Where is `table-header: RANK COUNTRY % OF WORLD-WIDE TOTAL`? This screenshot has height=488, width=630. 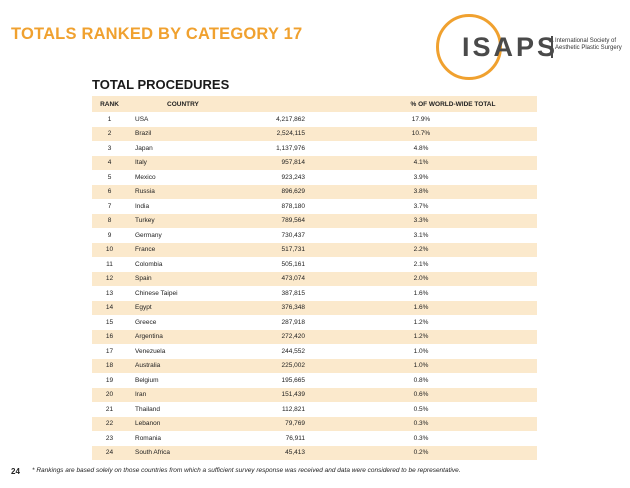
table-header: RANK COUNTRY % OF WORLD-WIDE TOTAL is located at coordinates (314, 104).